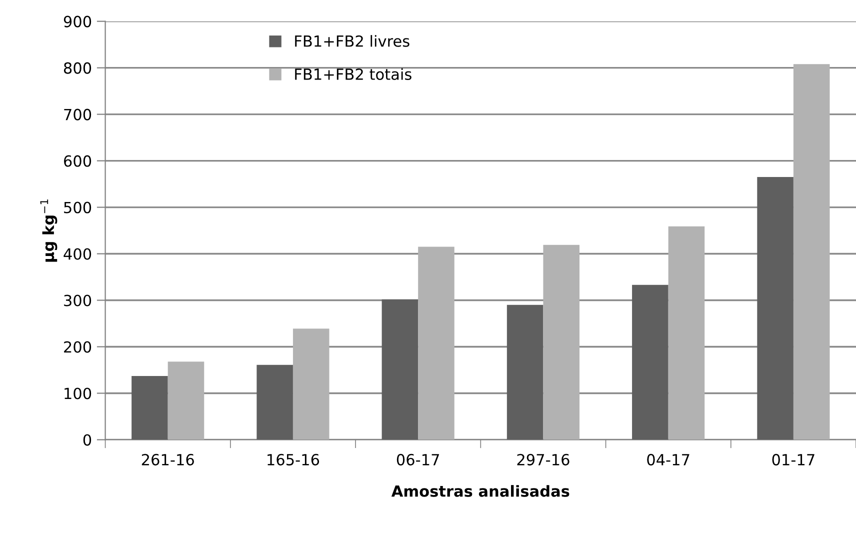 The height and width of the screenshot is (533, 856). Describe the element at coordinates (49, 230) in the screenshot. I see `y-axis-title: µg kg$^{−1}$` at that location.